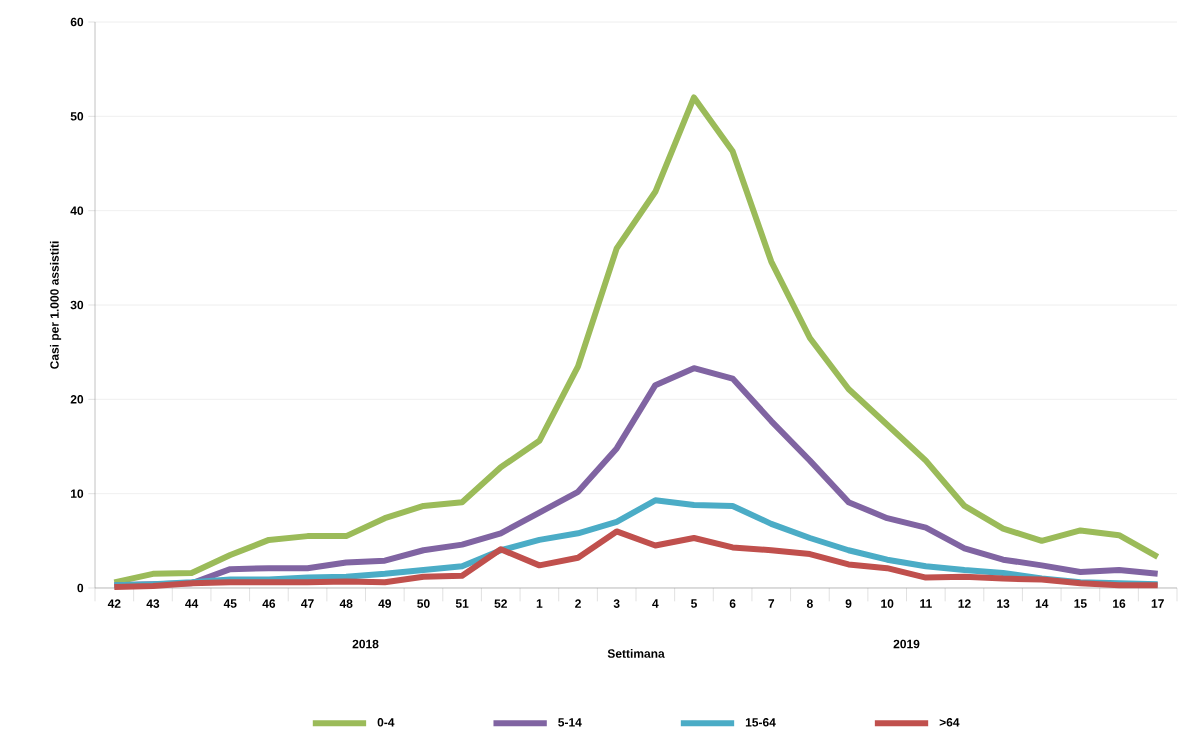 The image size is (1182, 734). I want to click on x-tick-label: 46, so click(269, 603).